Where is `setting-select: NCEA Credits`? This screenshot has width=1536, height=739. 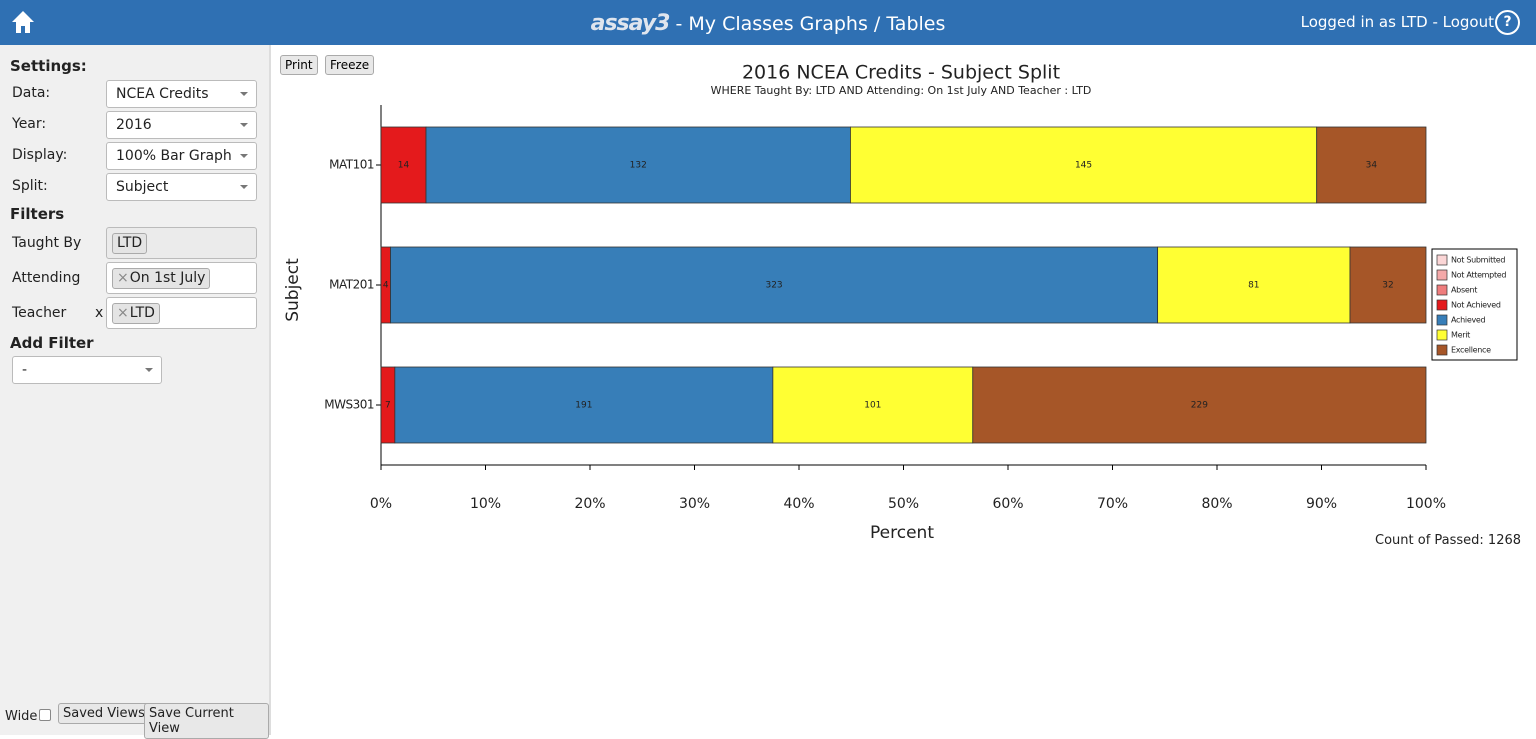
setting-select: NCEA Credits is located at coordinates (181, 94).